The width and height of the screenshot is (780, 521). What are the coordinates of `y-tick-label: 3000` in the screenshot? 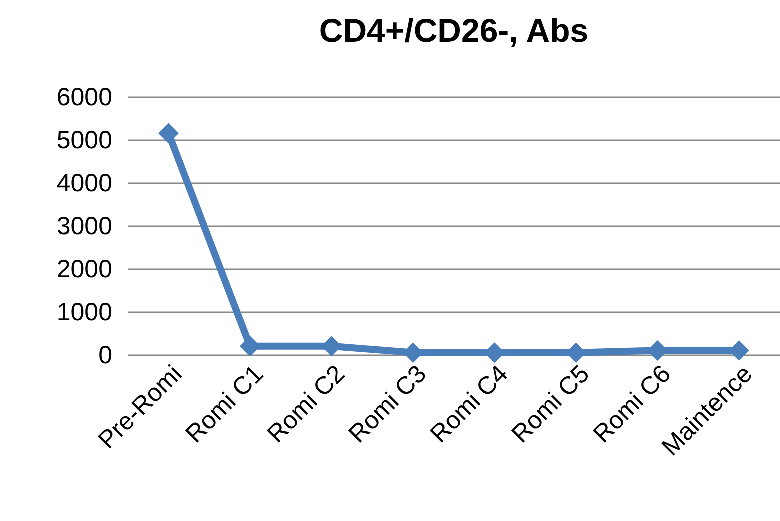 It's located at (84, 226).